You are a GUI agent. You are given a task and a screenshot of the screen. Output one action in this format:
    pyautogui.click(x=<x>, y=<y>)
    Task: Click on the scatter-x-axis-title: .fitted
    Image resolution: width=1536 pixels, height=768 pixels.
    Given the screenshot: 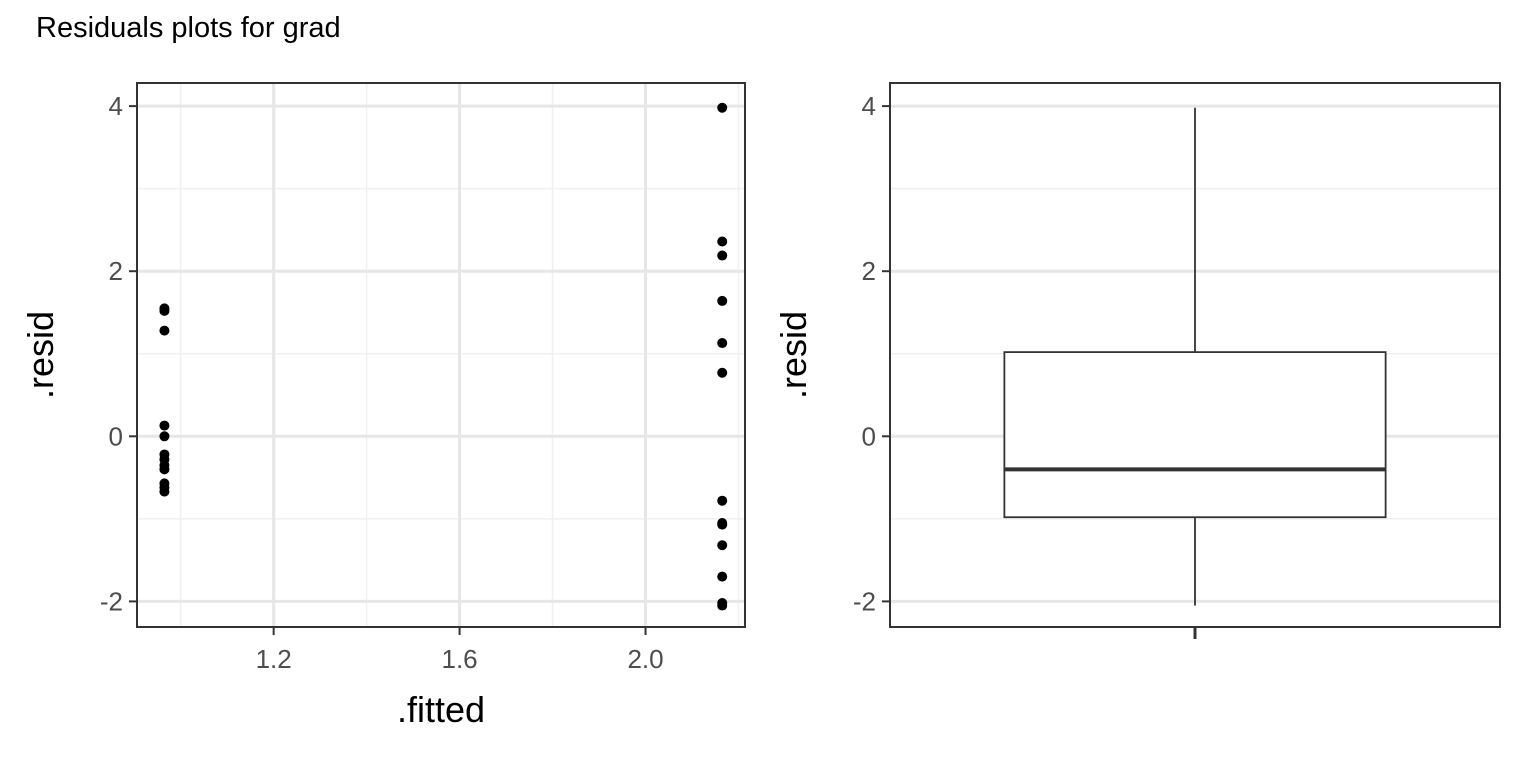 What is the action you would take?
    pyautogui.click(x=441, y=709)
    